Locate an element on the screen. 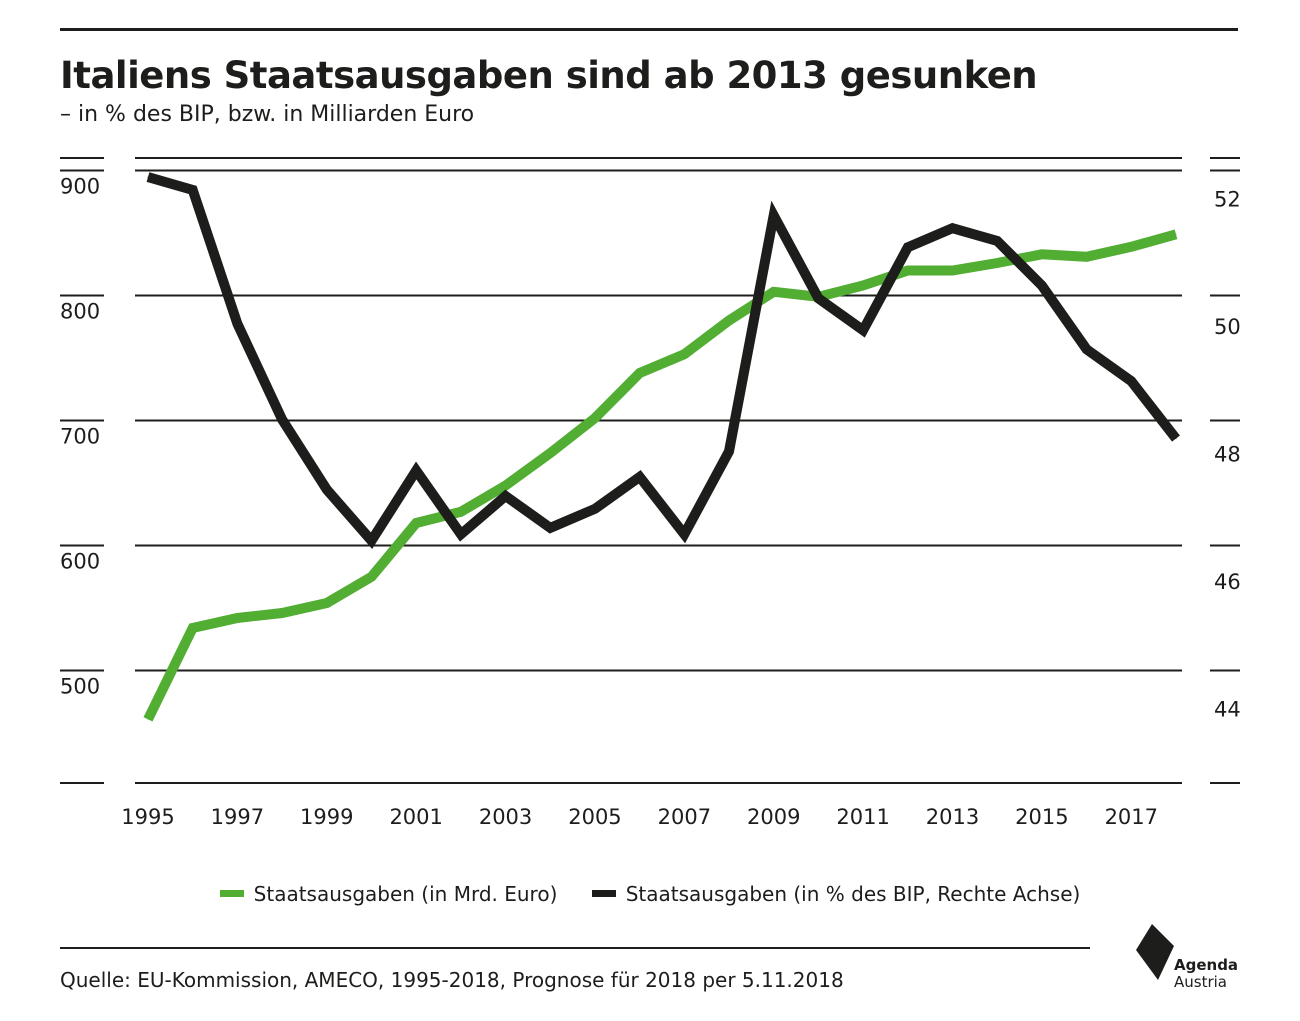 This screenshot has width=1300, height=1021. x-tick-label: 1997 is located at coordinates (237, 817).